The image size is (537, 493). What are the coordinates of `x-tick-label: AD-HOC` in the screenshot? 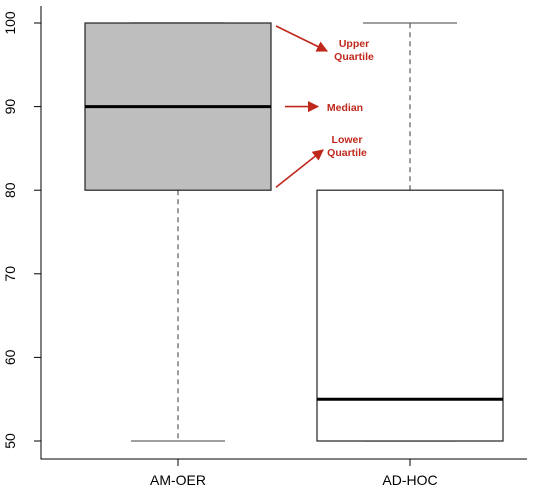 It's located at (409, 480).